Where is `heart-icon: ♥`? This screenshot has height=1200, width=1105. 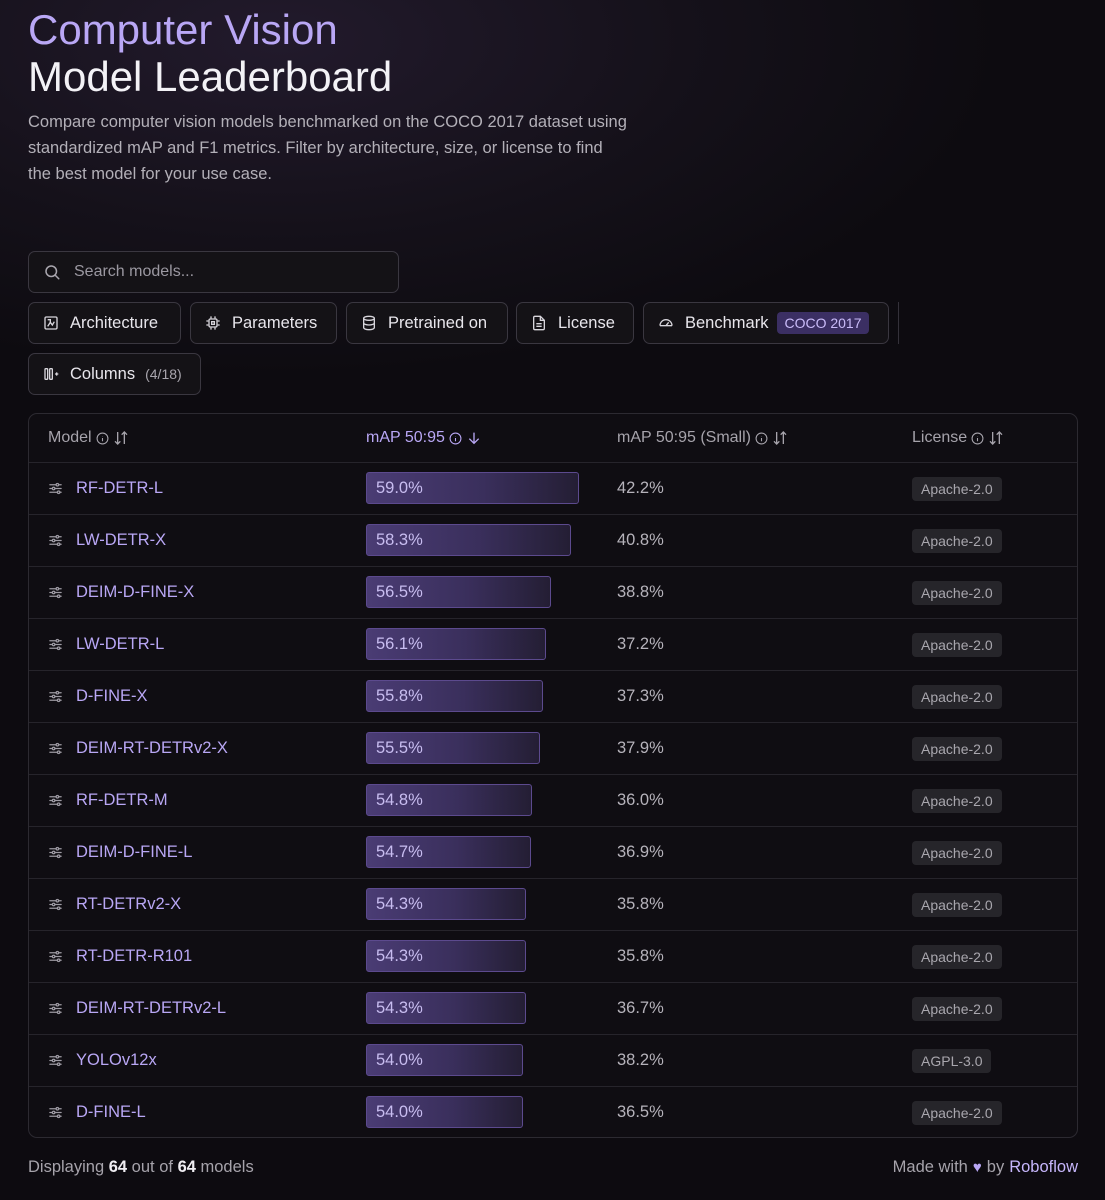
heart-icon: ♥ is located at coordinates (977, 1167).